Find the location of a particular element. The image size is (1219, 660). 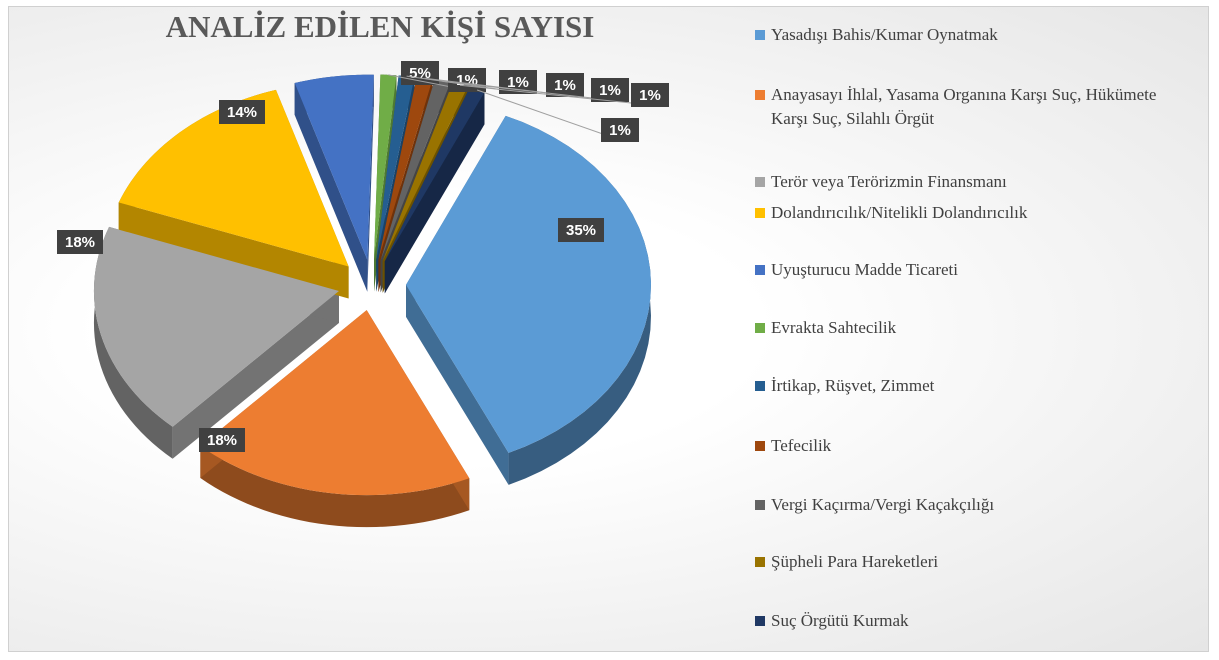

legend-item: Dolandırıcılık/Nitelikli Dolandırıcılık is located at coordinates (973, 213).